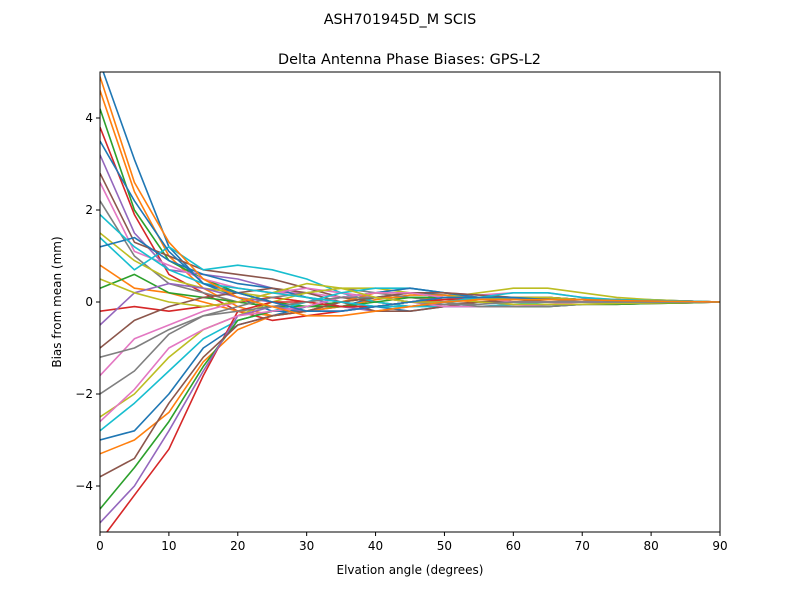 The width and height of the screenshot is (800, 600). What do you see at coordinates (513, 546) in the screenshot?
I see `x-tick-label: 60` at bounding box center [513, 546].